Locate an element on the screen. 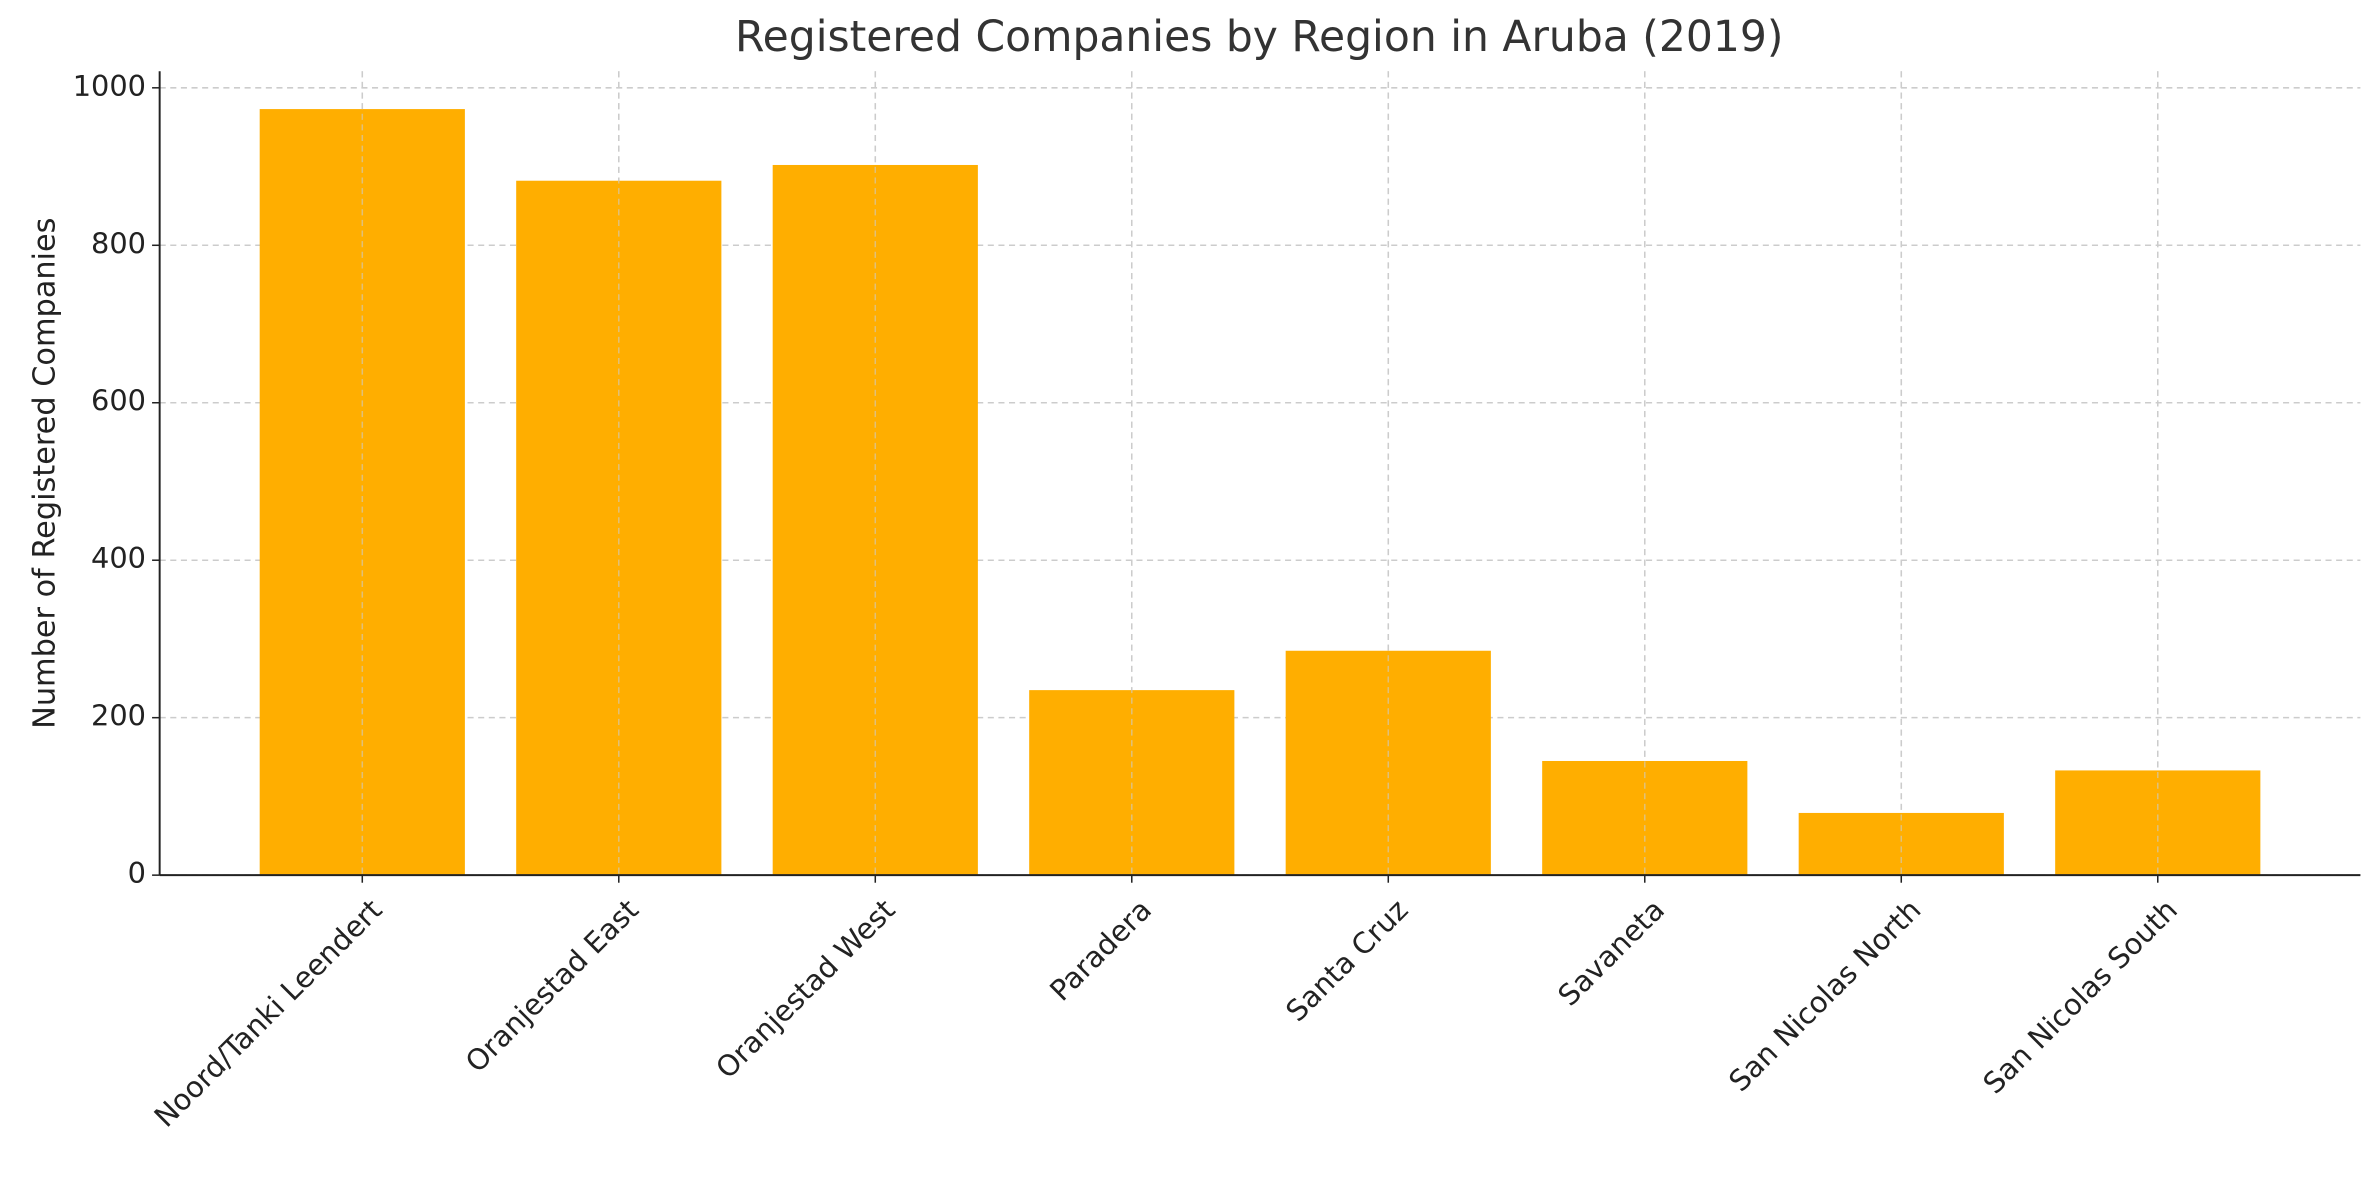 The height and width of the screenshot is (1180, 2379). x-tick-label: Noord/Tanki Leendert is located at coordinates (267, 1013).